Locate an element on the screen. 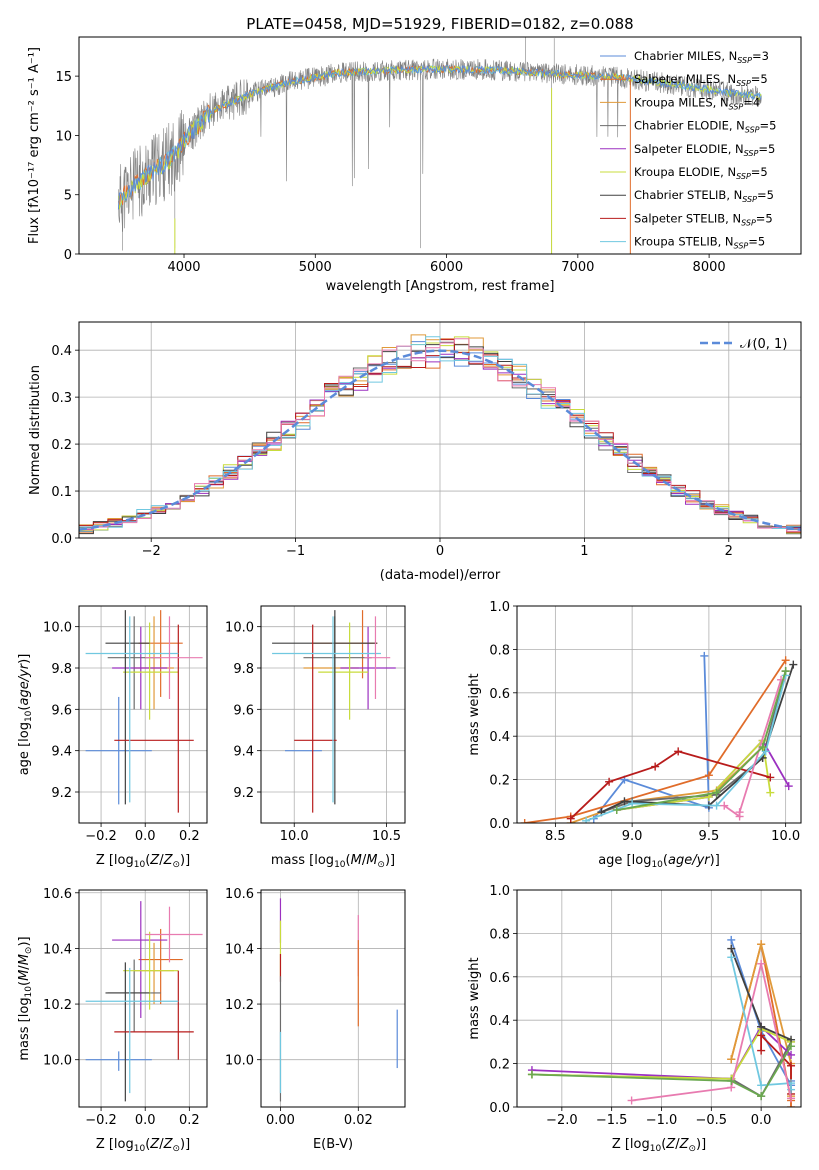  weight-series-chabrier_miles is located at coordinates (651, 737).